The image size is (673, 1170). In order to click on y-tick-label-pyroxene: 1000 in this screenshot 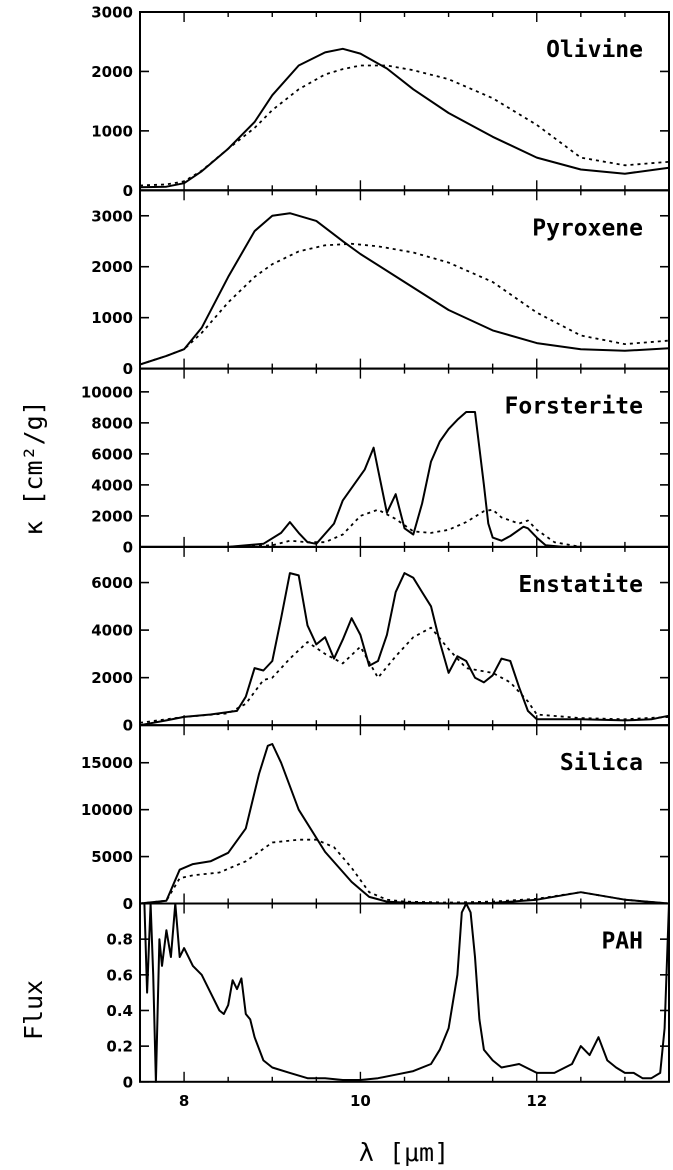, I will do `click(112, 318)`.